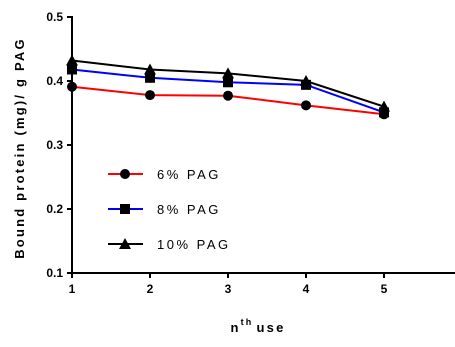 The image size is (455, 347). I want to click on legend-item: 6% PAG, so click(164, 174).